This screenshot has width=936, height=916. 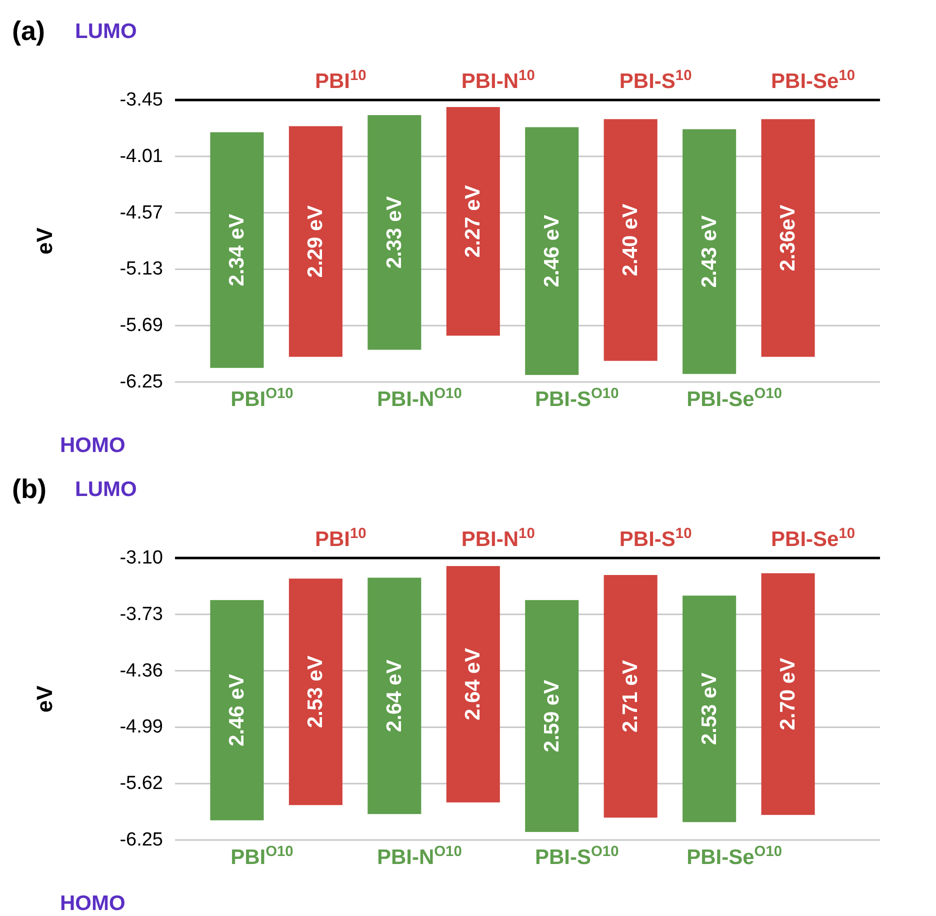 I want to click on y-tick-label: -4.01, so click(x=141, y=156).